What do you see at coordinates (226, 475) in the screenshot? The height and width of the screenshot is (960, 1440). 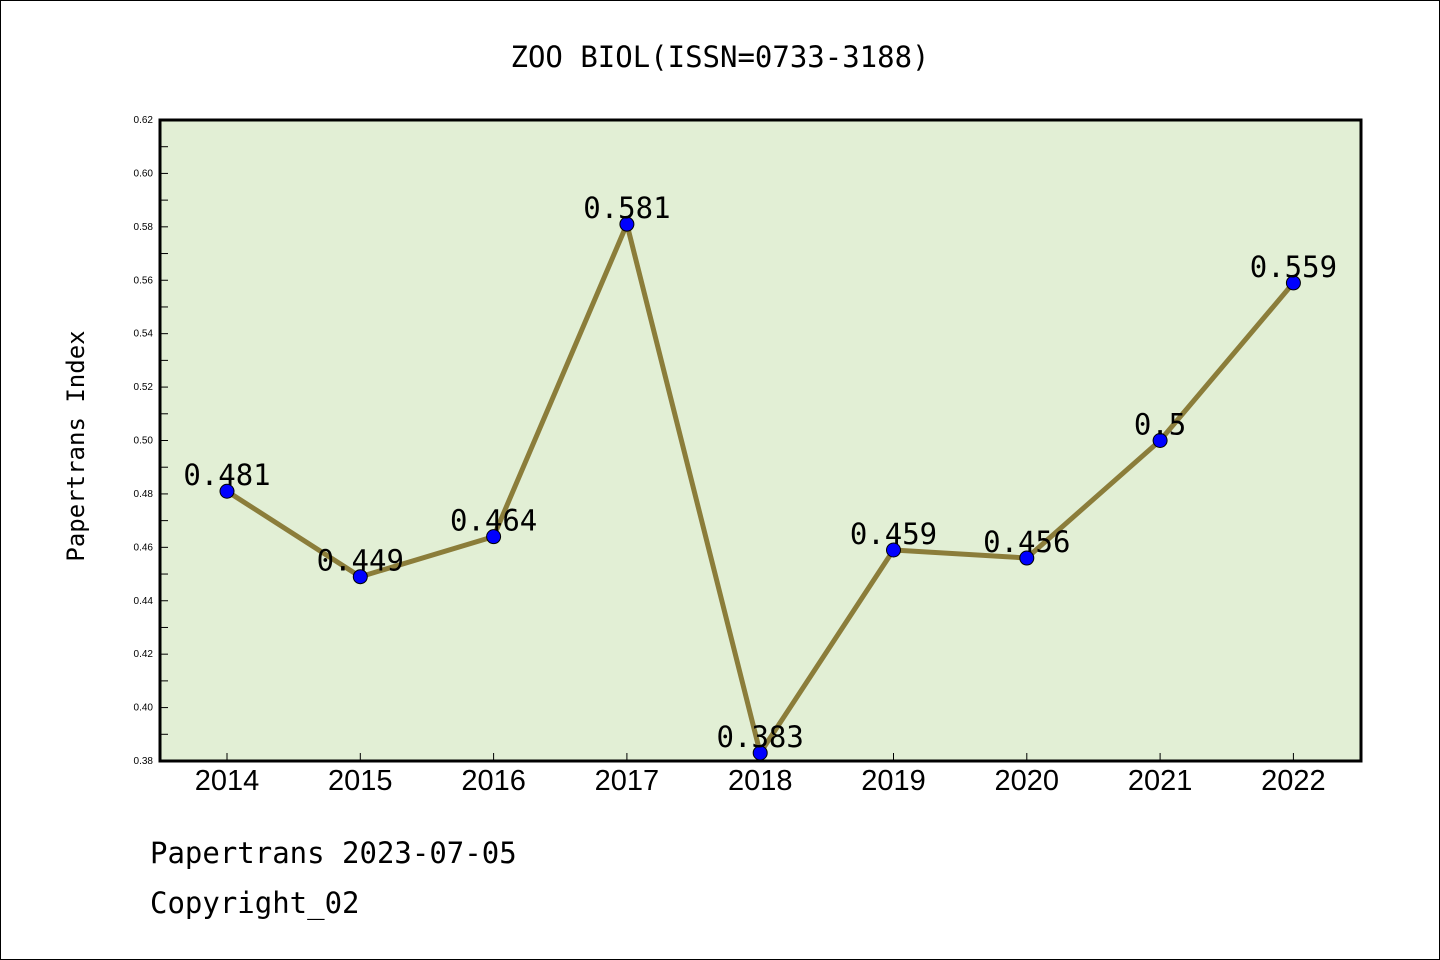 I see `data-label: 0.481` at bounding box center [226, 475].